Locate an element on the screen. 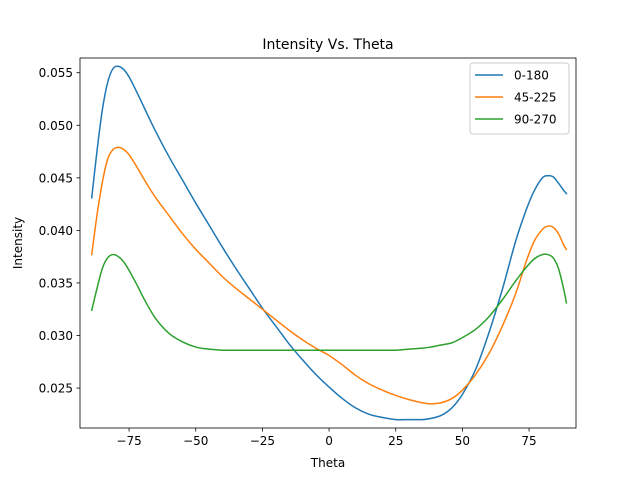 This screenshot has width=640, height=480. y-axis-label: Intensity is located at coordinates (18, 243).